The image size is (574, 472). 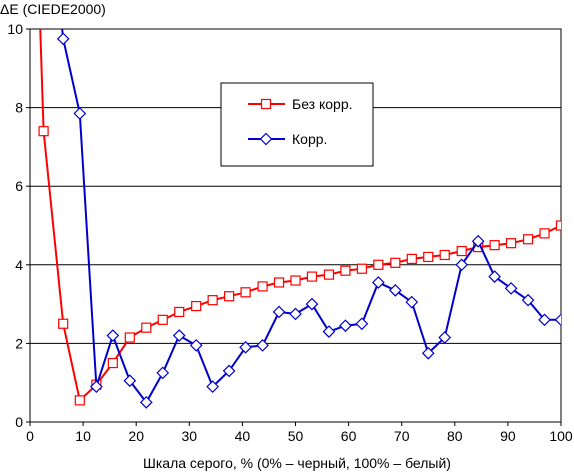 What do you see at coordinates (53, 9) in the screenshot?
I see `y-axis-title: ΔE (CIEDE2000)` at bounding box center [53, 9].